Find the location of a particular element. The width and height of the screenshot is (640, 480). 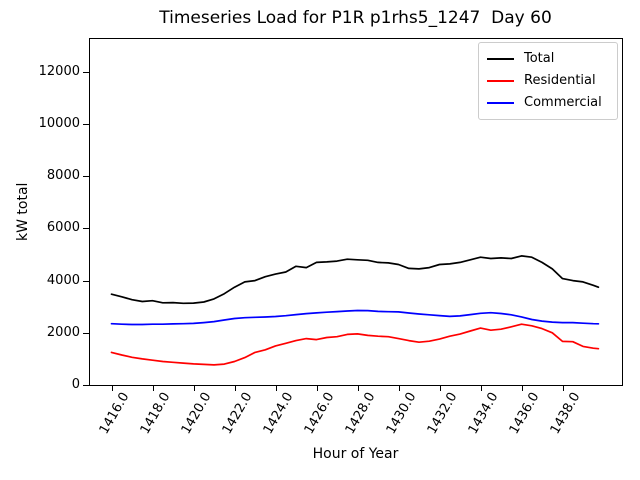

y-tick-label: 8000 is located at coordinates (63, 176).